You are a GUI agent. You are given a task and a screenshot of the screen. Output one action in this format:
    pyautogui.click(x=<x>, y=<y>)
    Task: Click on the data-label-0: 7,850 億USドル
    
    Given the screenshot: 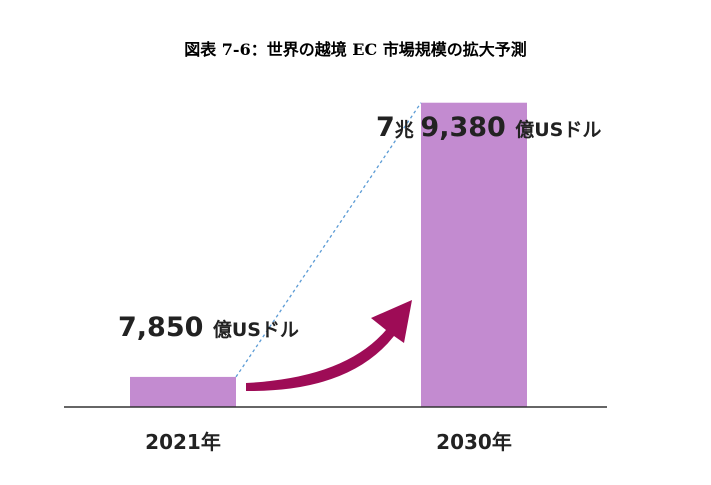 What is the action you would take?
    pyautogui.click(x=208, y=327)
    